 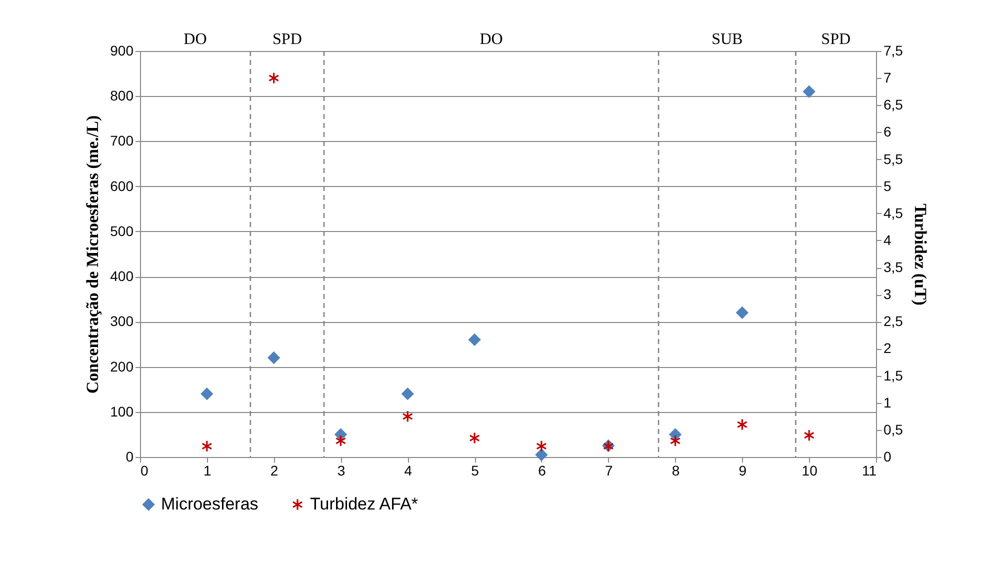 I want to click on x-tick-label: 7, so click(x=608, y=470).